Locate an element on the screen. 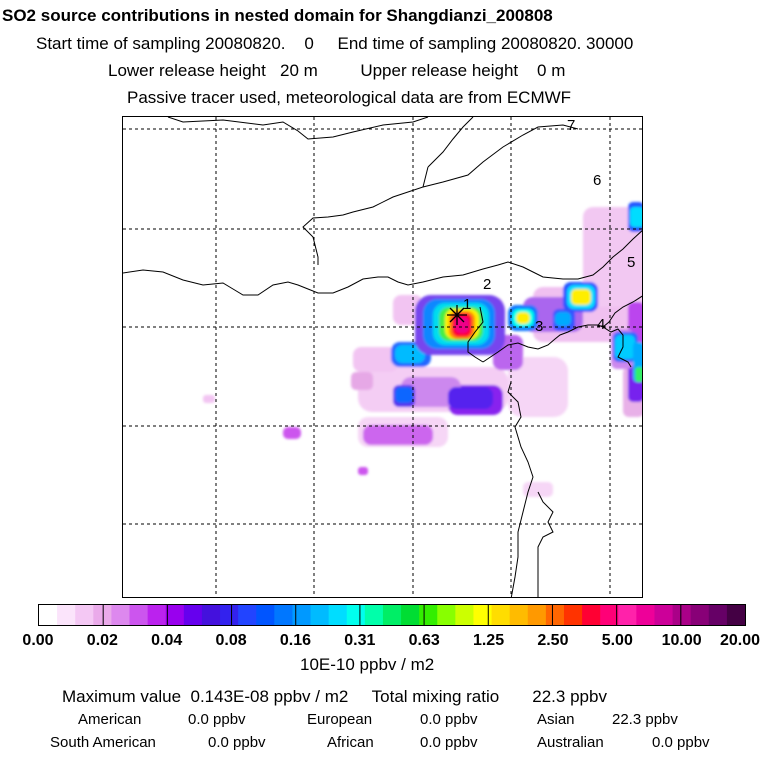 The height and width of the screenshot is (768, 768). start-value: 20080820. 0 is located at coordinates (259, 43).